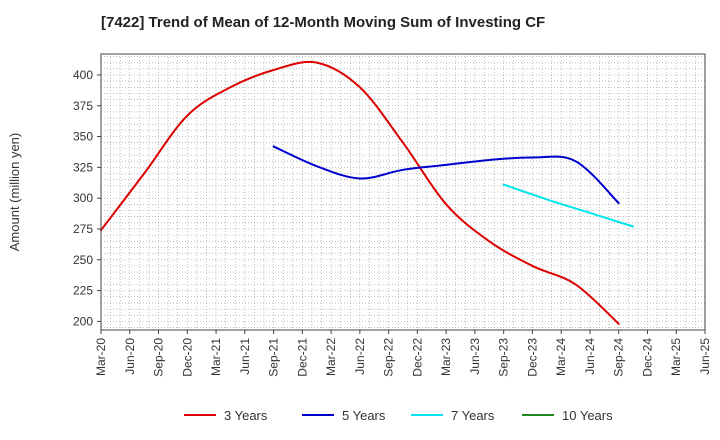 The width and height of the screenshot is (720, 440). What do you see at coordinates (302, 357) in the screenshot?
I see `x-tick-label: Dec-21` at bounding box center [302, 357].